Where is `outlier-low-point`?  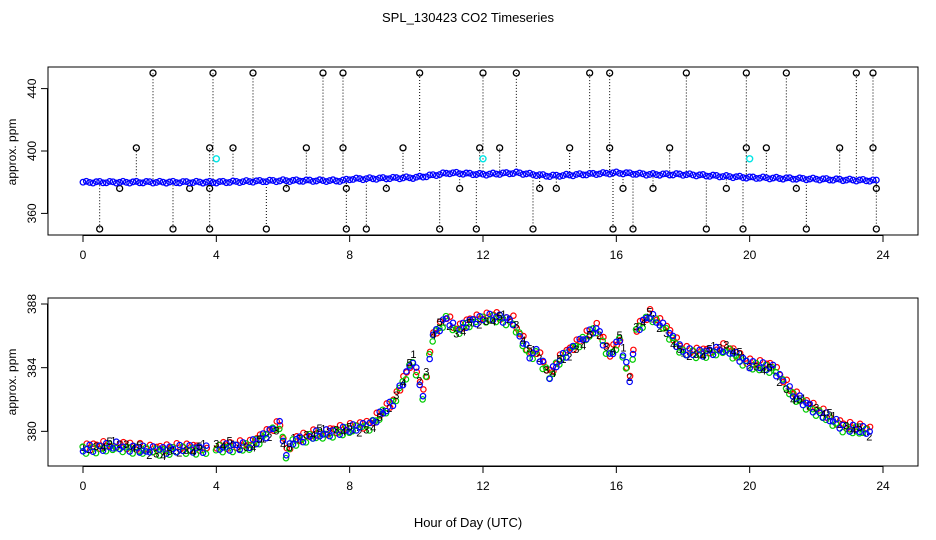 outlier-low-point is located at coordinates (743, 229).